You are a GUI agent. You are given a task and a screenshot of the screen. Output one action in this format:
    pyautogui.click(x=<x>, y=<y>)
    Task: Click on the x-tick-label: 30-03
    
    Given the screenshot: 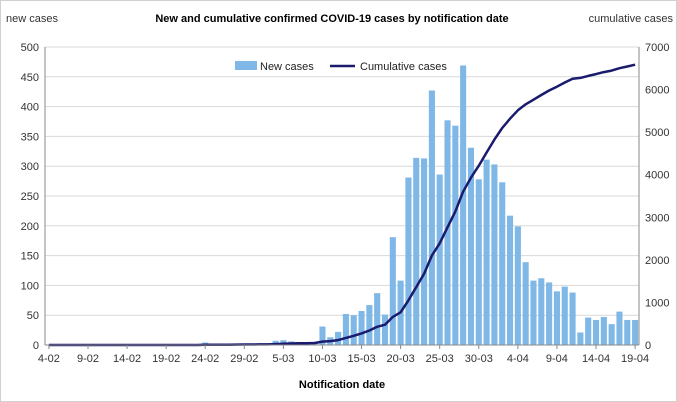 What is the action you would take?
    pyautogui.click(x=479, y=359)
    